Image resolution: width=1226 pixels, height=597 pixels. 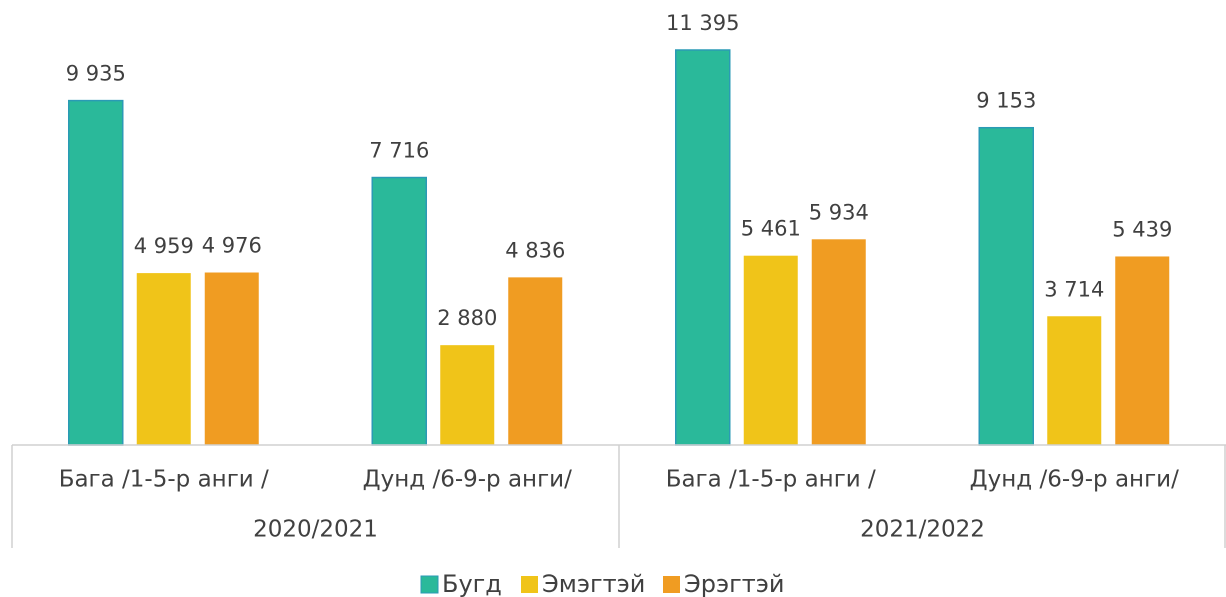 What do you see at coordinates (315, 530) in the screenshot?
I see `group-label: 2020/2021` at bounding box center [315, 530].